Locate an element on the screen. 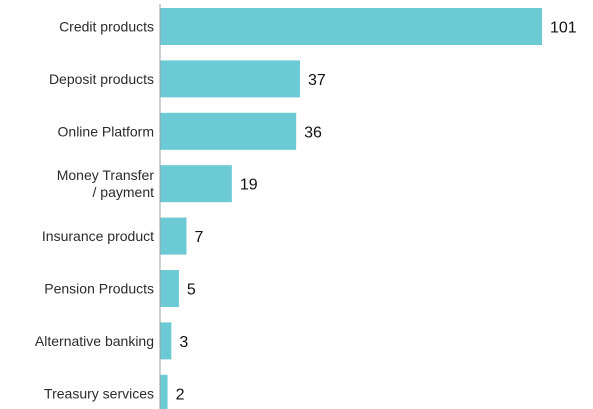  value-label: 2 is located at coordinates (180, 394).